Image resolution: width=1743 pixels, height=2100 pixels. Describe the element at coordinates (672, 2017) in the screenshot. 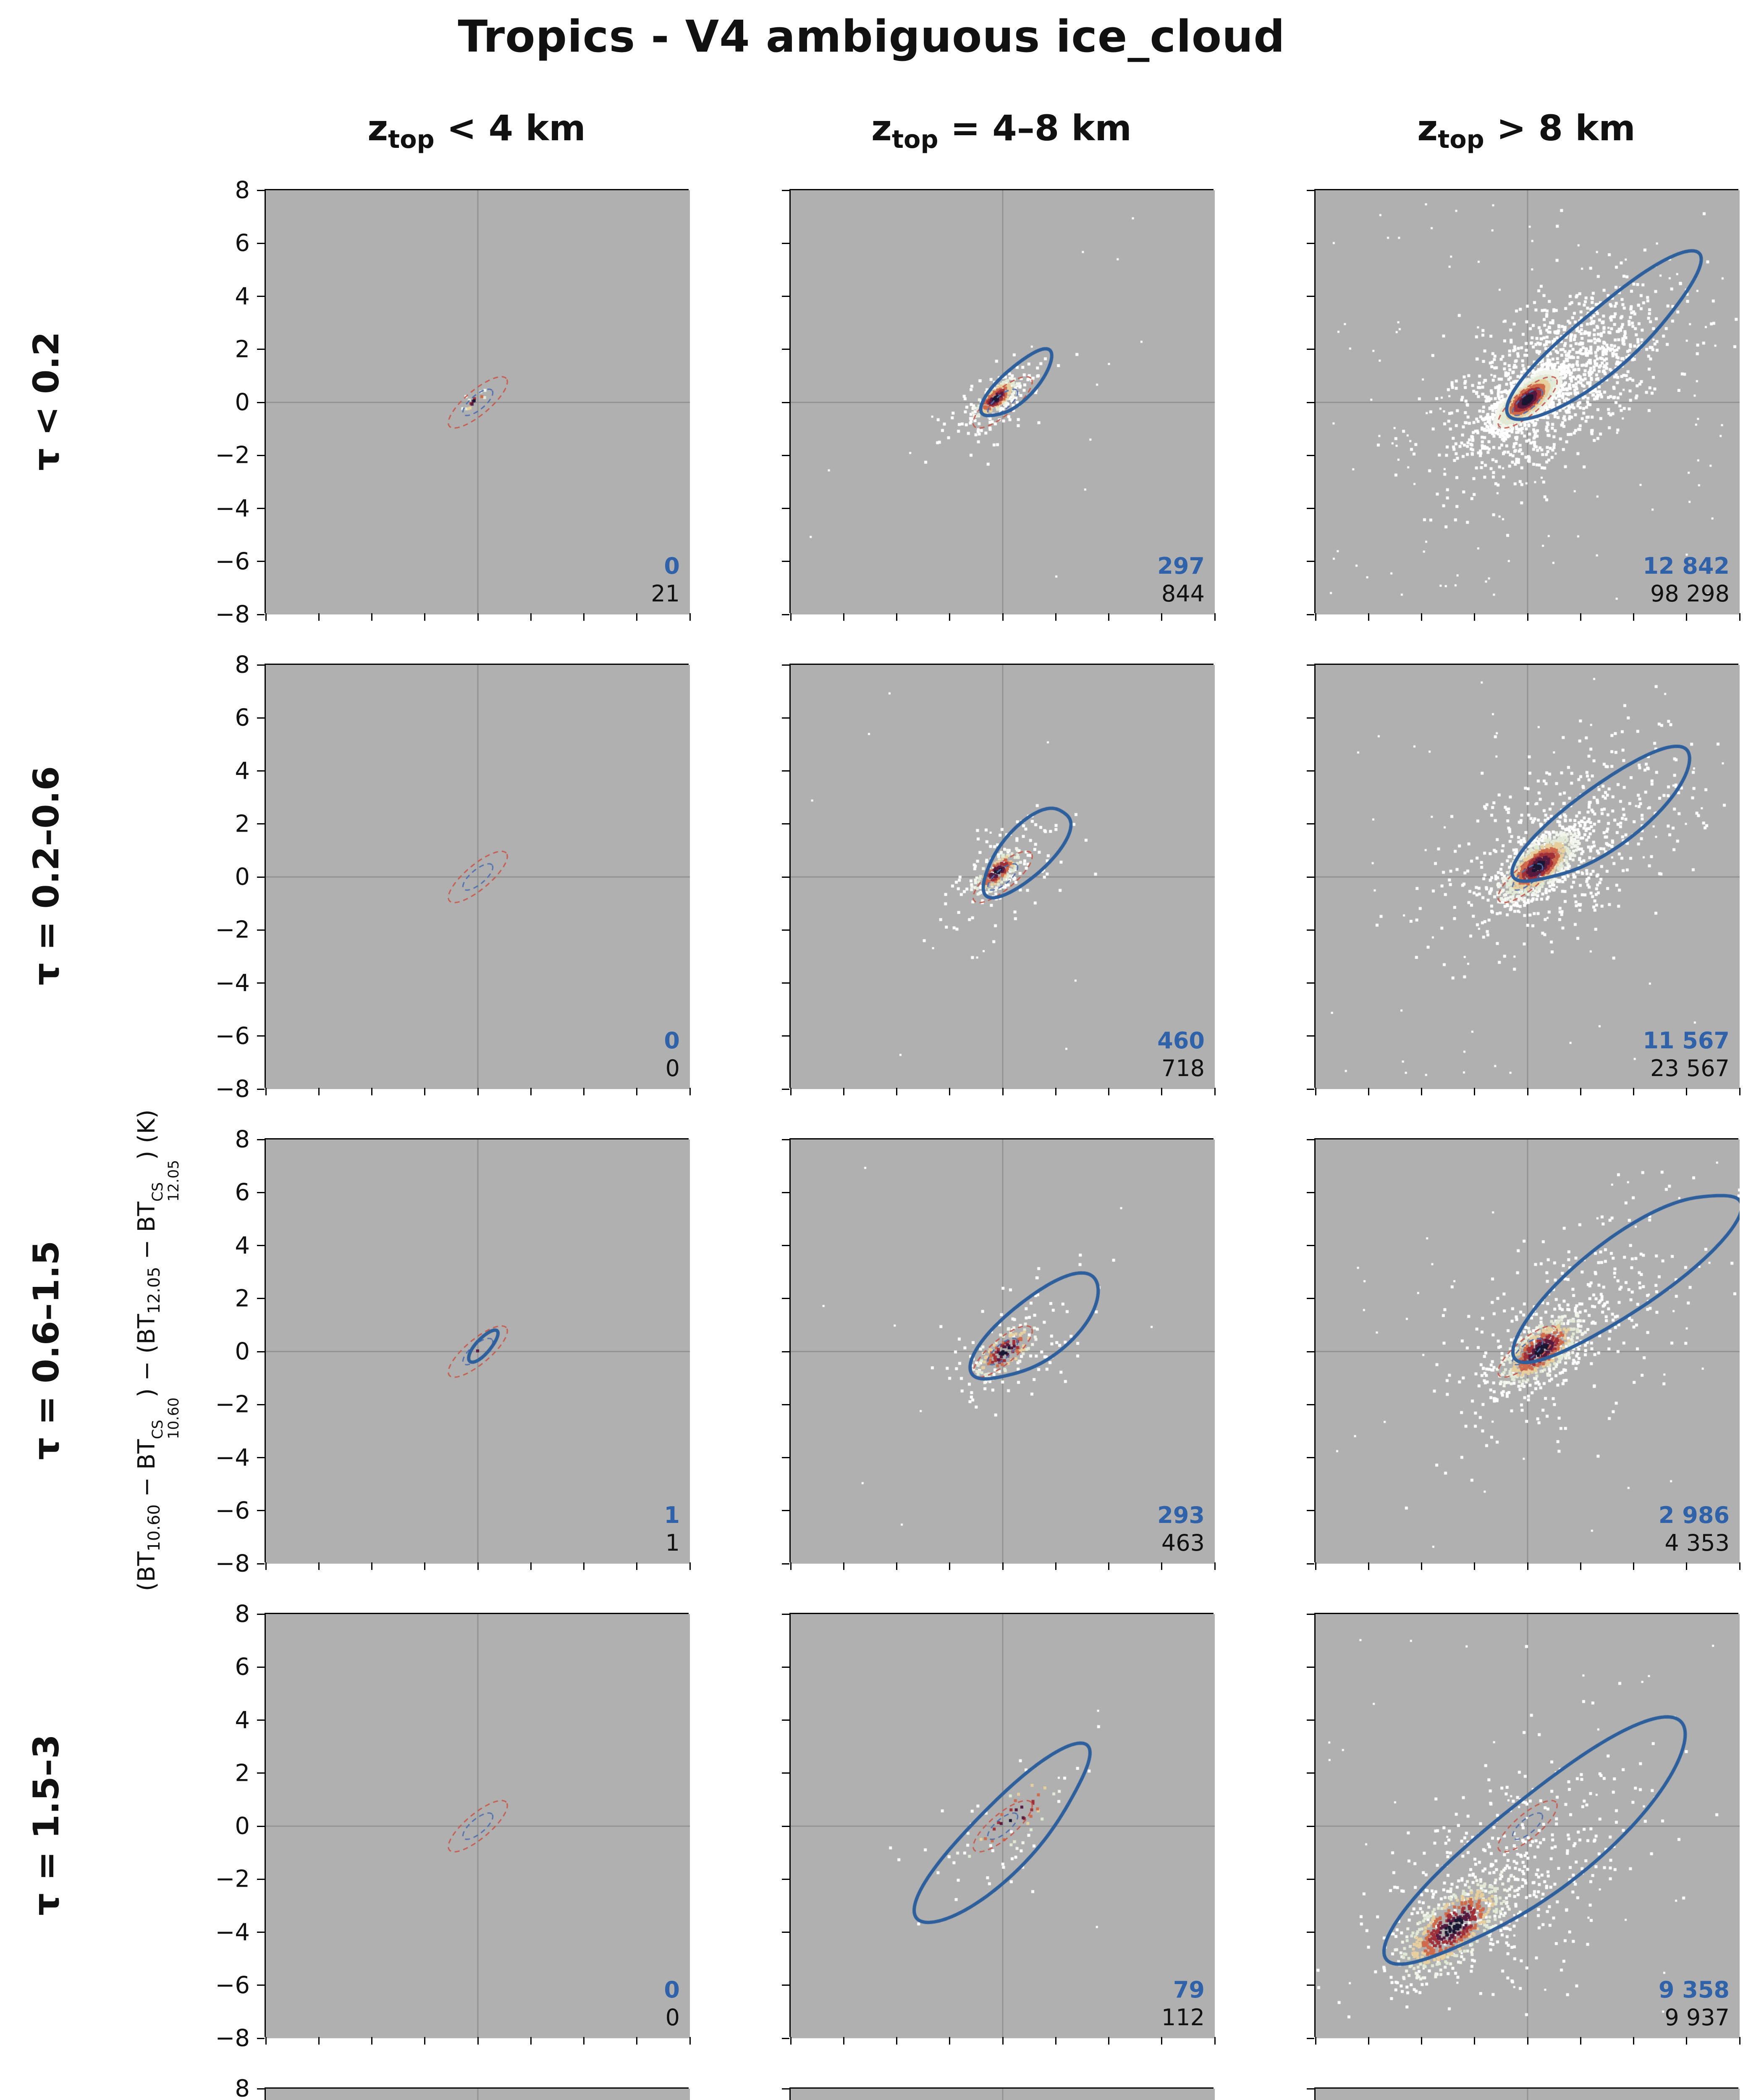

I see `count-total: 0` at that location.